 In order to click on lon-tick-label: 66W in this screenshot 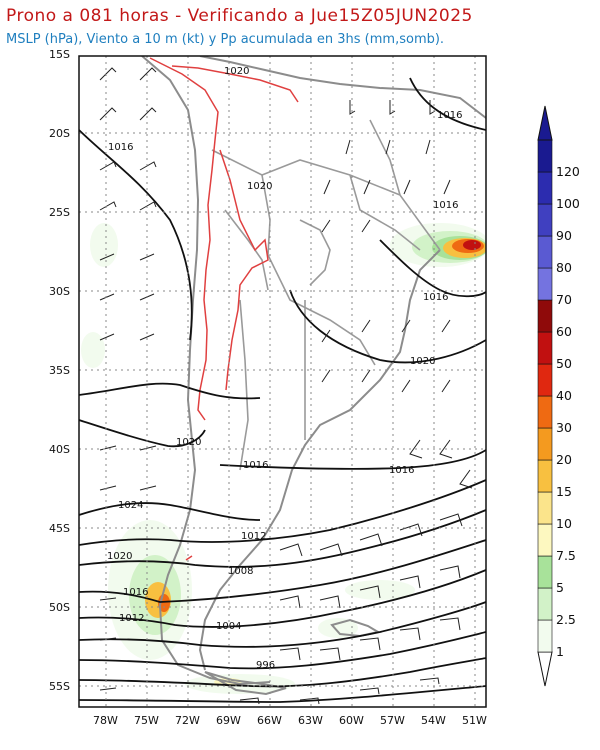, I will do `click(269, 720)`.